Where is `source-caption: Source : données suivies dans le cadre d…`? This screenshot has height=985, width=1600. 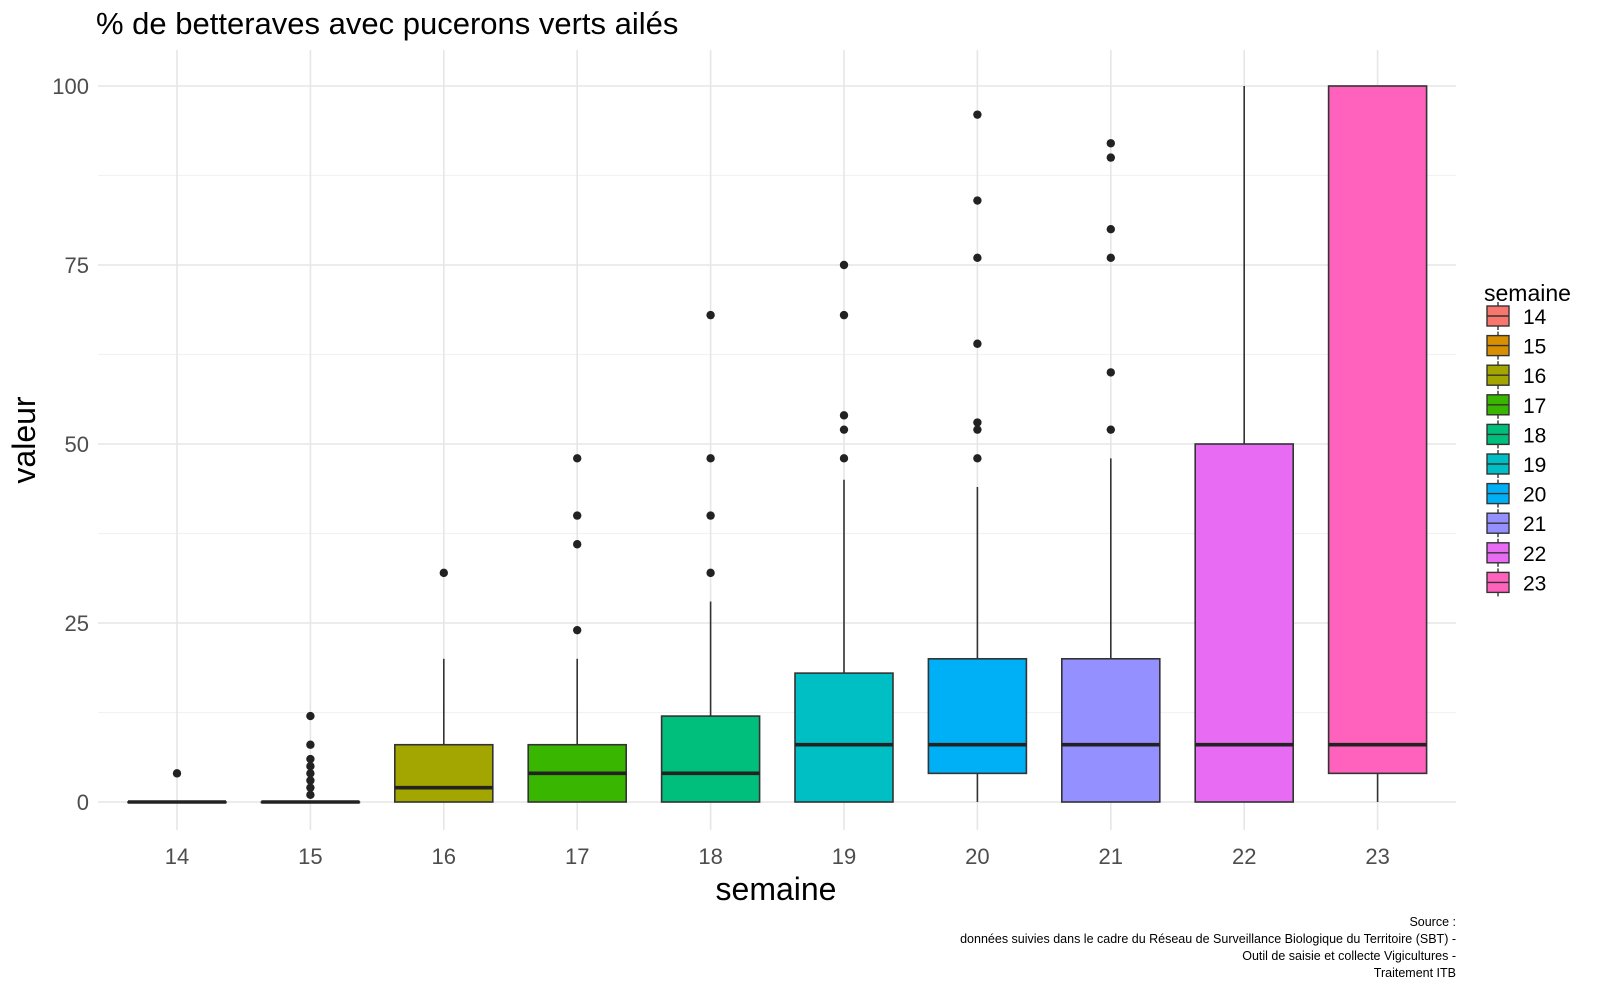
source-caption: Source : données suivies dans le cadre d… is located at coordinates (1208, 947).